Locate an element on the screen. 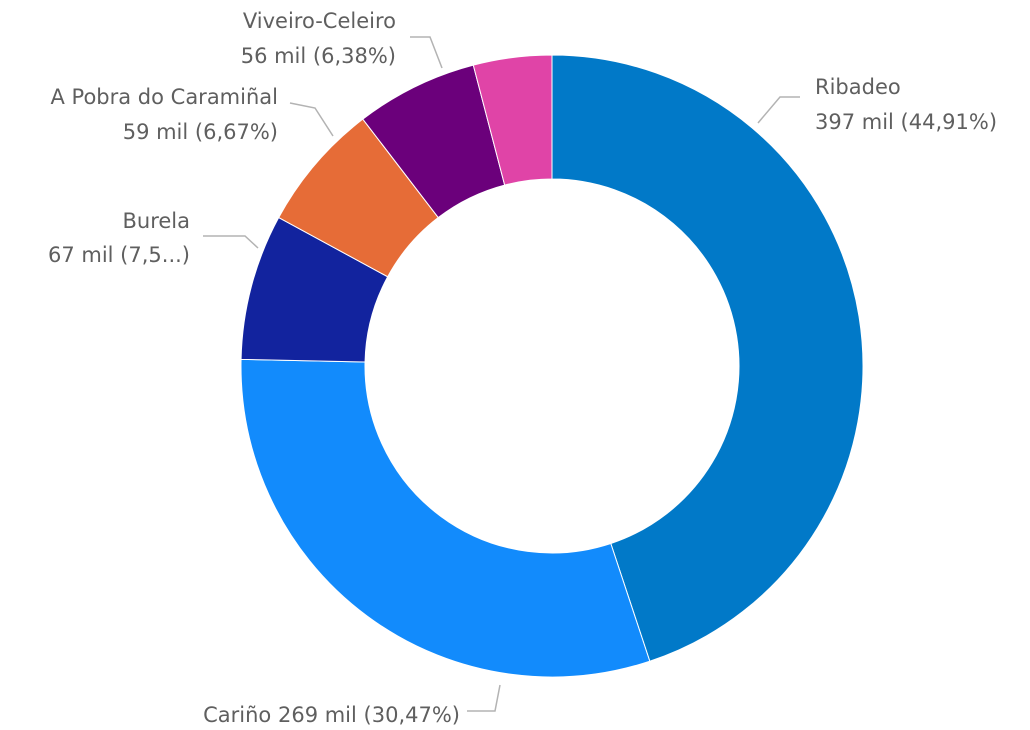 The width and height of the screenshot is (1030, 730). label-burela-name: Burela is located at coordinates (156, 221).